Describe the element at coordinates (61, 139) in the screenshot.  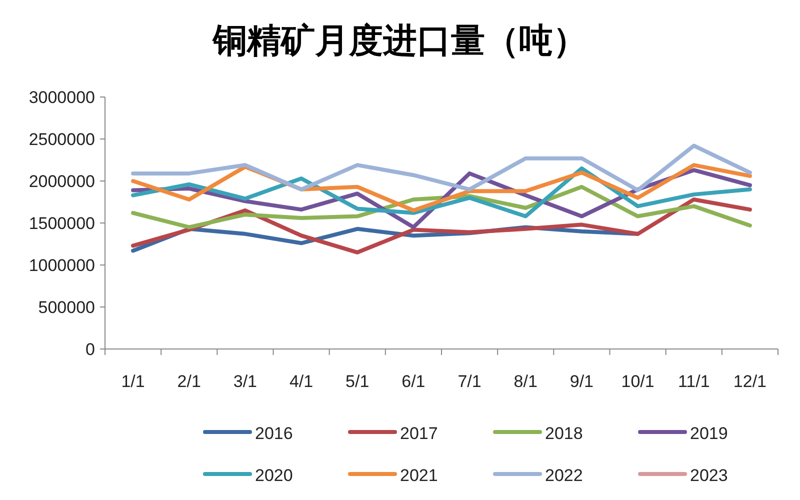
I see `y-tick-label: 2500000` at that location.